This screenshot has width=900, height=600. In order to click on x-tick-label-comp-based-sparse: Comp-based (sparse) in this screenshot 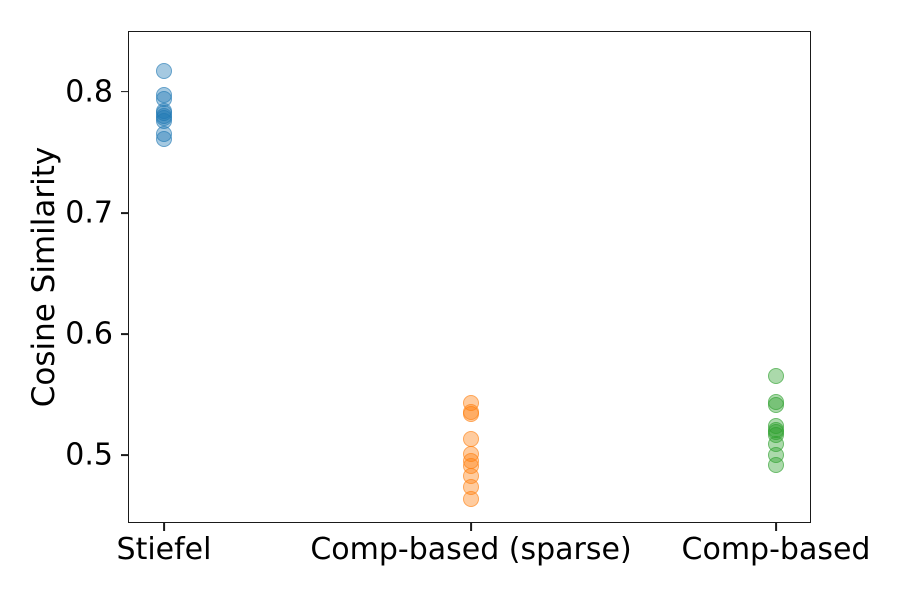, I will do `click(471, 549)`.